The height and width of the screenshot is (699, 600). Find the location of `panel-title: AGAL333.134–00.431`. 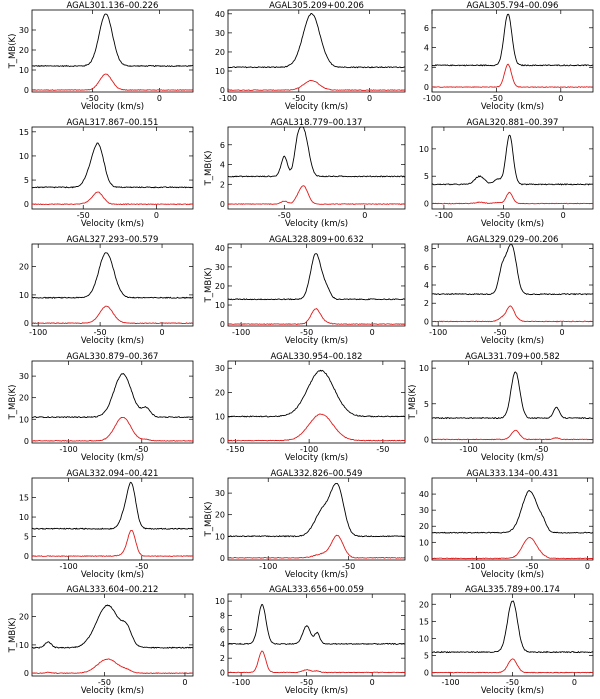

panel-title: AGAL333.134–00.431 is located at coordinates (513, 474).